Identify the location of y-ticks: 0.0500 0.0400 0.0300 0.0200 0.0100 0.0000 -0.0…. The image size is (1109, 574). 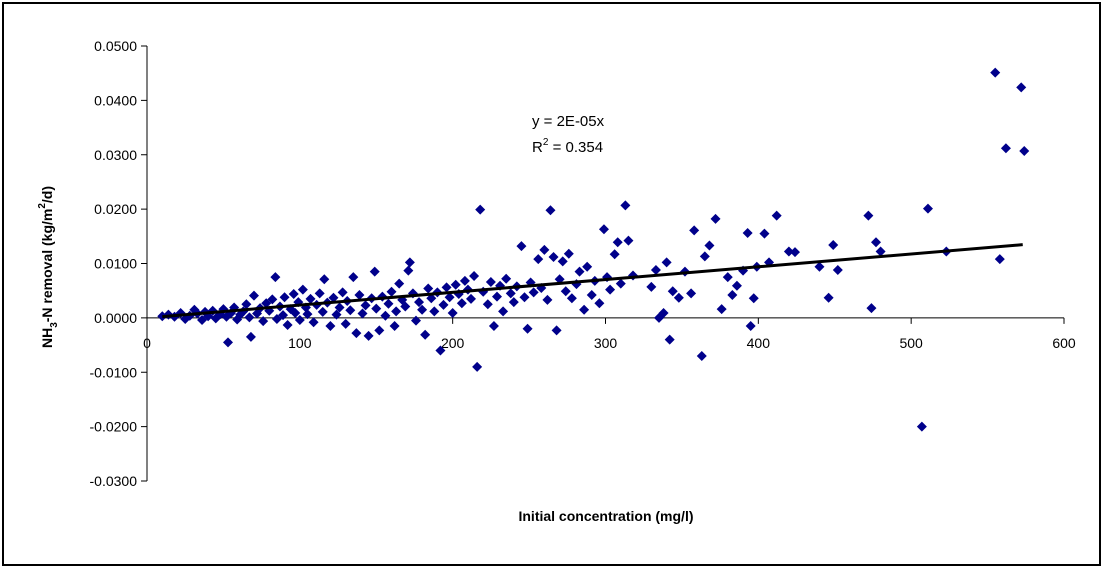
(118, 263).